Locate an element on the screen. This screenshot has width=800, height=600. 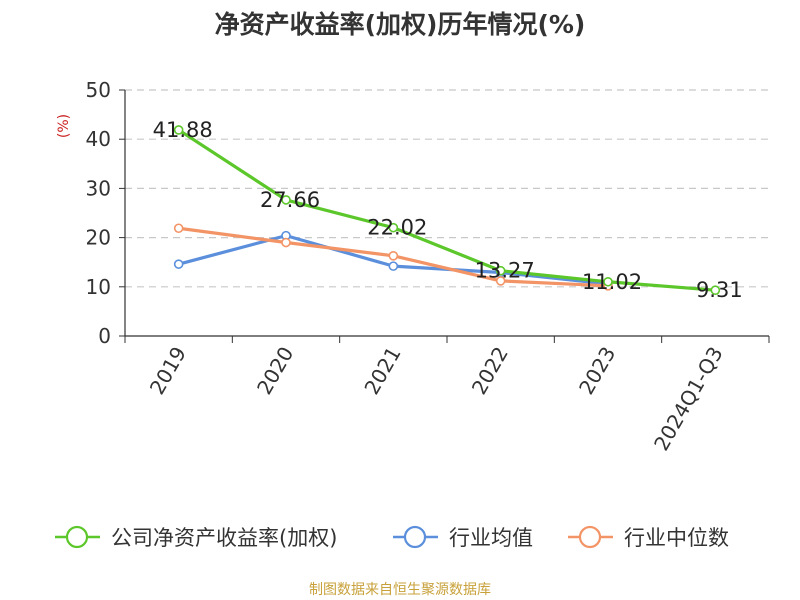
legend: 公司净资产收益率(加权) 行业均值 行业中位数 is located at coordinates (392, 537).